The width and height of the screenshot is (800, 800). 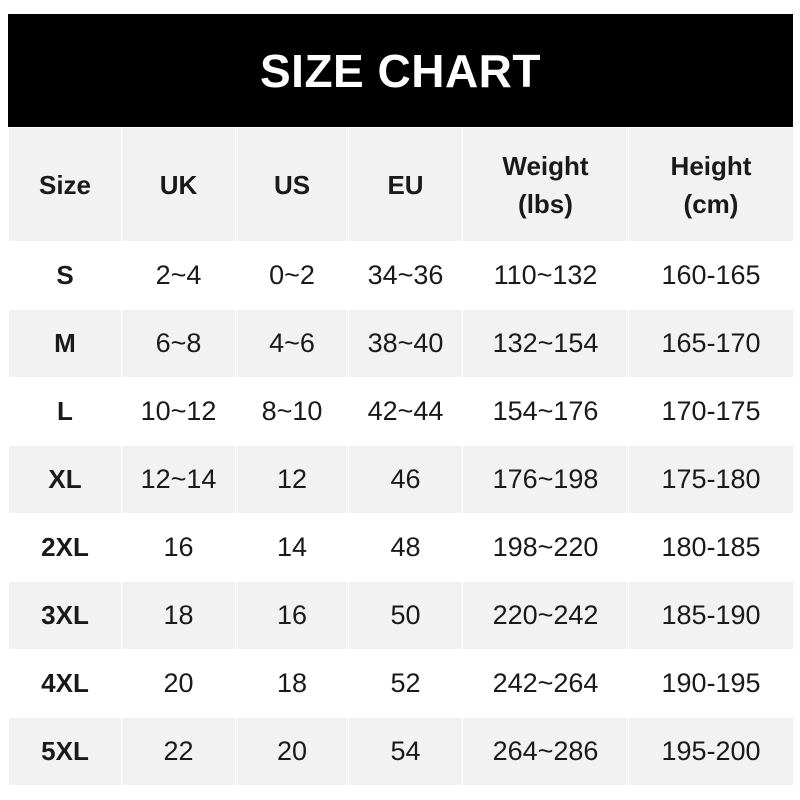 I want to click on cell-eu: 50, so click(x=405, y=615).